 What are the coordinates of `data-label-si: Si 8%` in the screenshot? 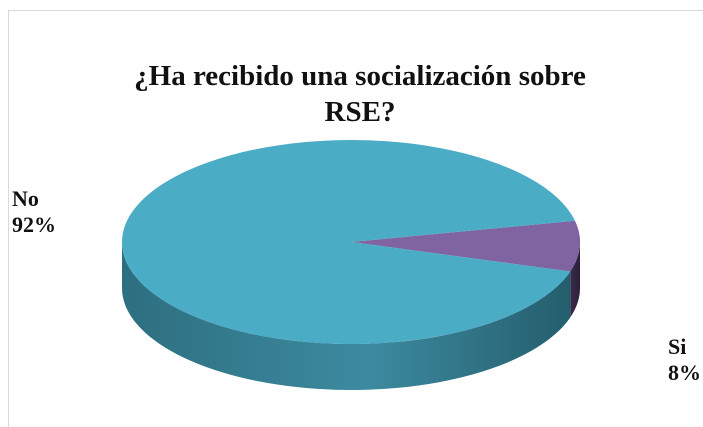 It's located at (684, 360).